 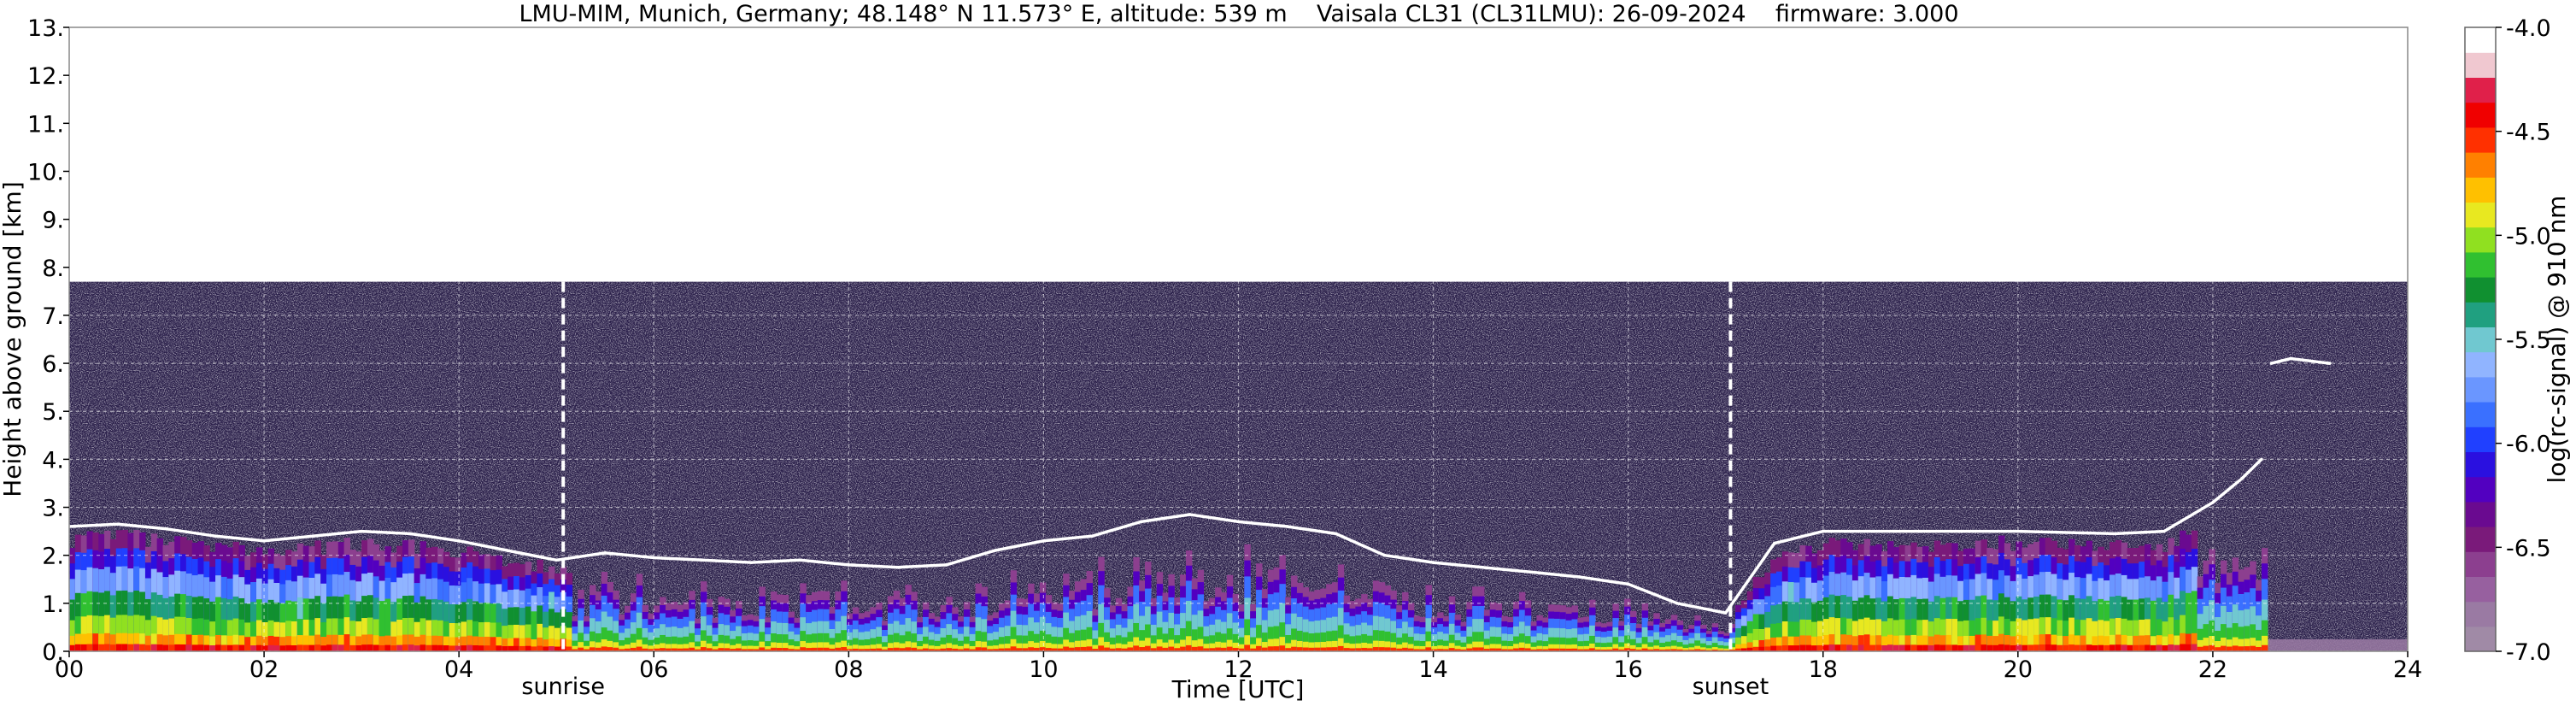 What do you see at coordinates (53, 316) in the screenshot?
I see `y-tick-label: 7.` at bounding box center [53, 316].